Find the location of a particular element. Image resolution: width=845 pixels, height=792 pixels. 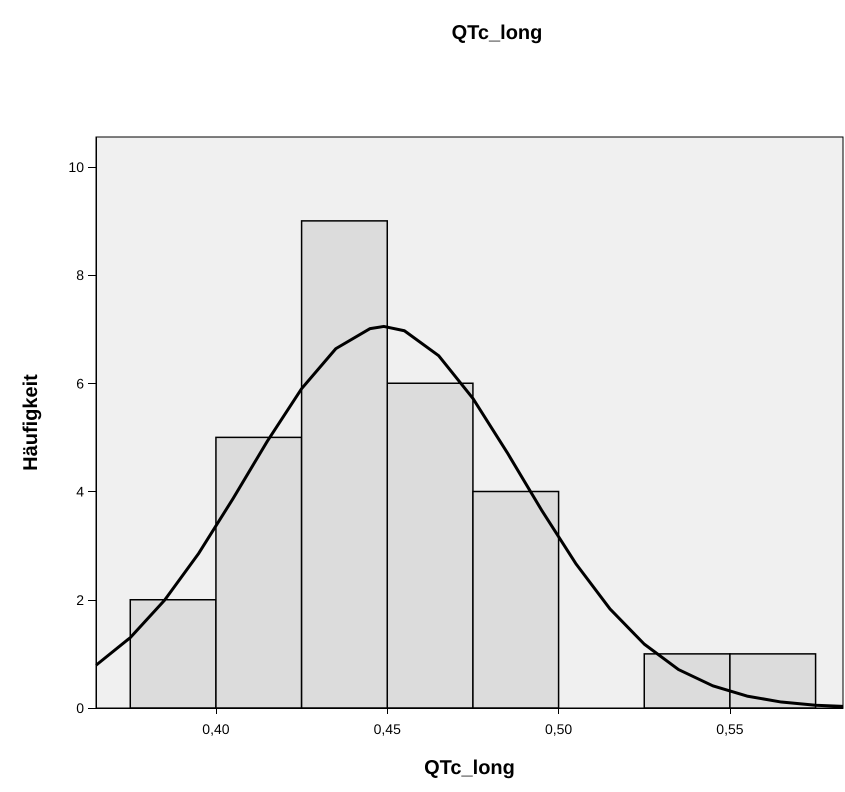

y-tick-label: 4 is located at coordinates (80, 492).